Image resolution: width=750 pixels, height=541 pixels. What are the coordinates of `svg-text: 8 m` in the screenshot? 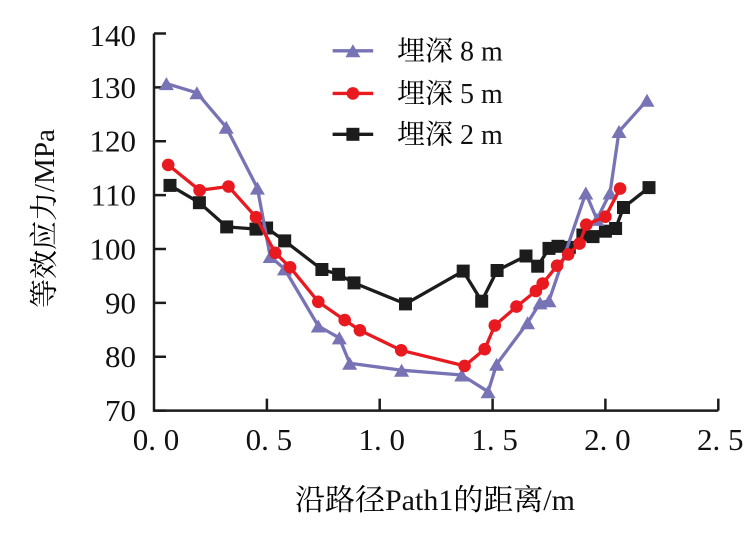 It's located at (481, 51).